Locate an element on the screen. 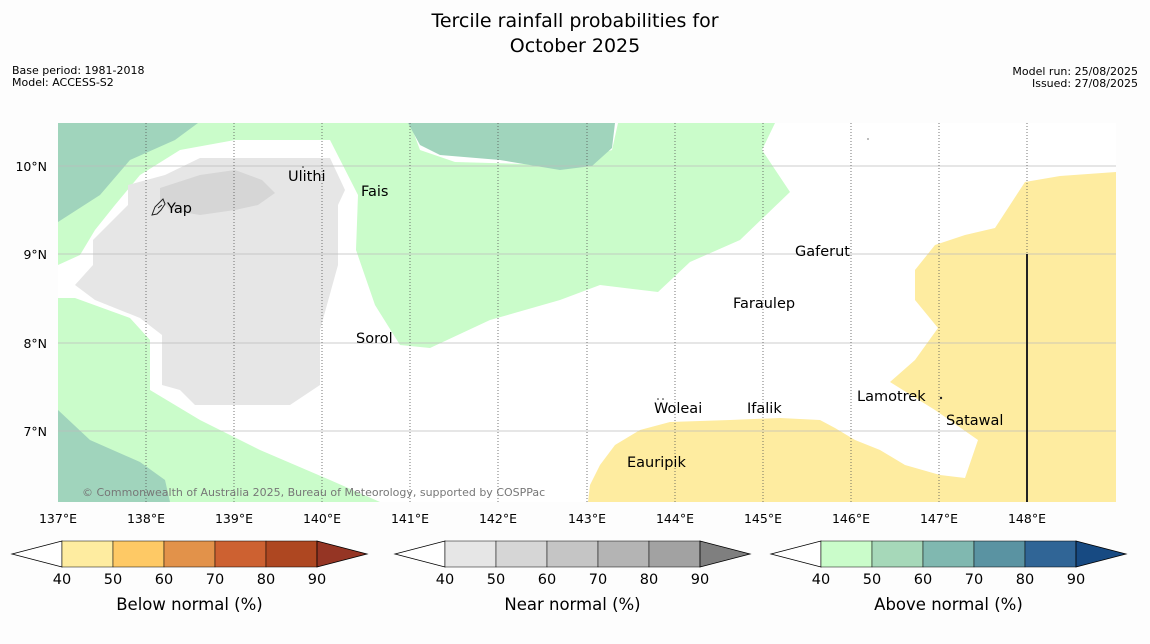 The height and width of the screenshot is (644, 1150). lon-tick-label: 143°E is located at coordinates (587, 518).